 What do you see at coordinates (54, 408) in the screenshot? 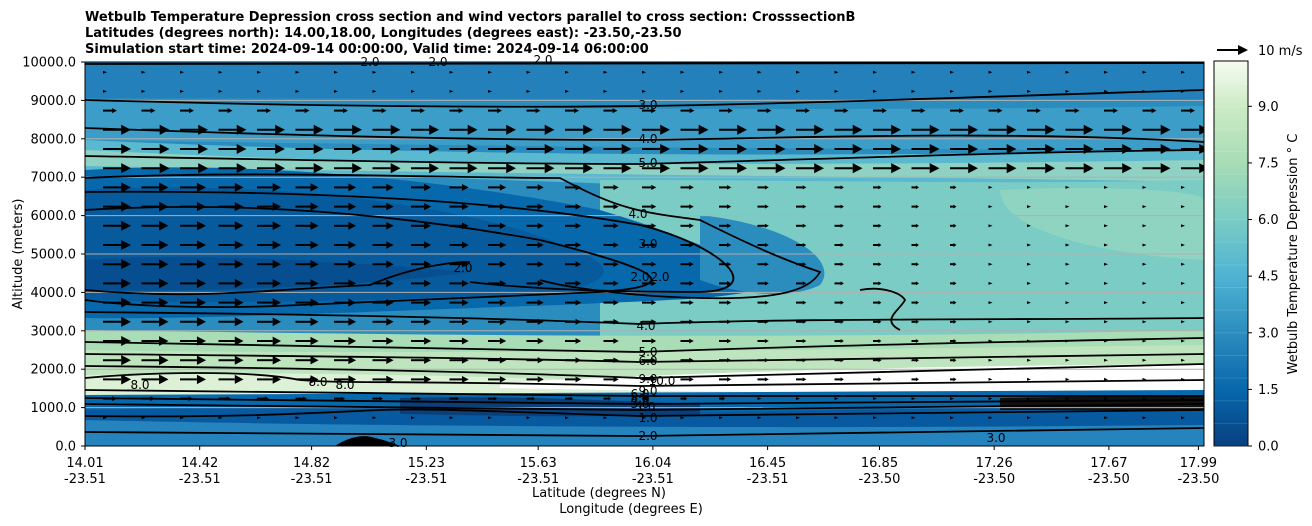
I see `y-tick-label: 1000.0` at bounding box center [54, 408].